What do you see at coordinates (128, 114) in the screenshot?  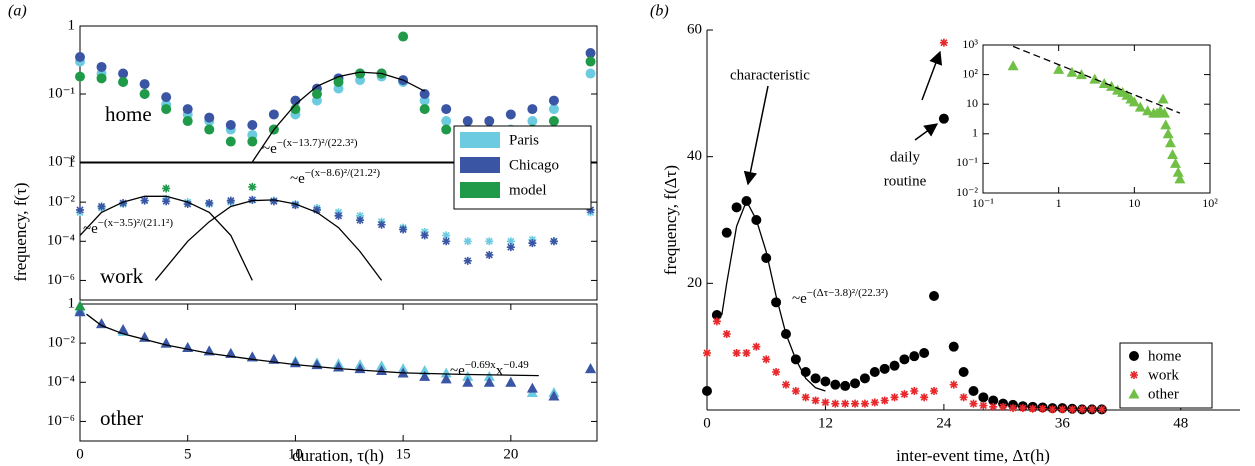 I see `subplot-label: home` at bounding box center [128, 114].